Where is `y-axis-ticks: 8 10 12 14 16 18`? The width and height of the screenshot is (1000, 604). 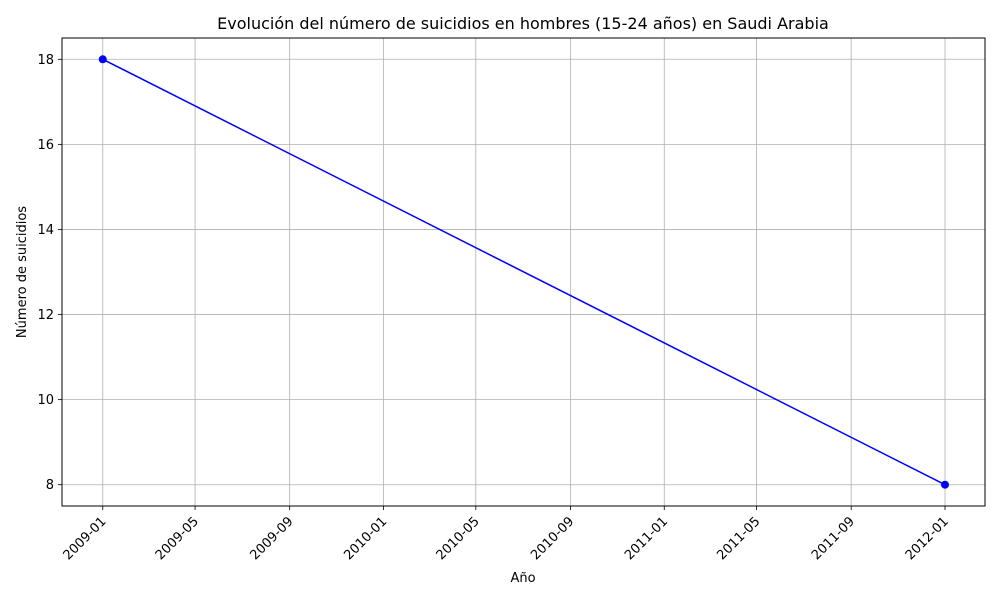
y-axis-ticks: 8 10 12 14 16 18 is located at coordinates (49, 273).